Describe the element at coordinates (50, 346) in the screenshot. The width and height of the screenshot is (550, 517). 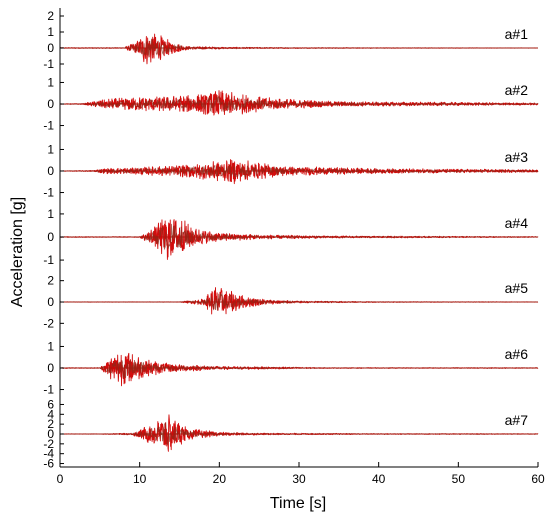
I see `ytick-label-a#6-1: 1` at that location.